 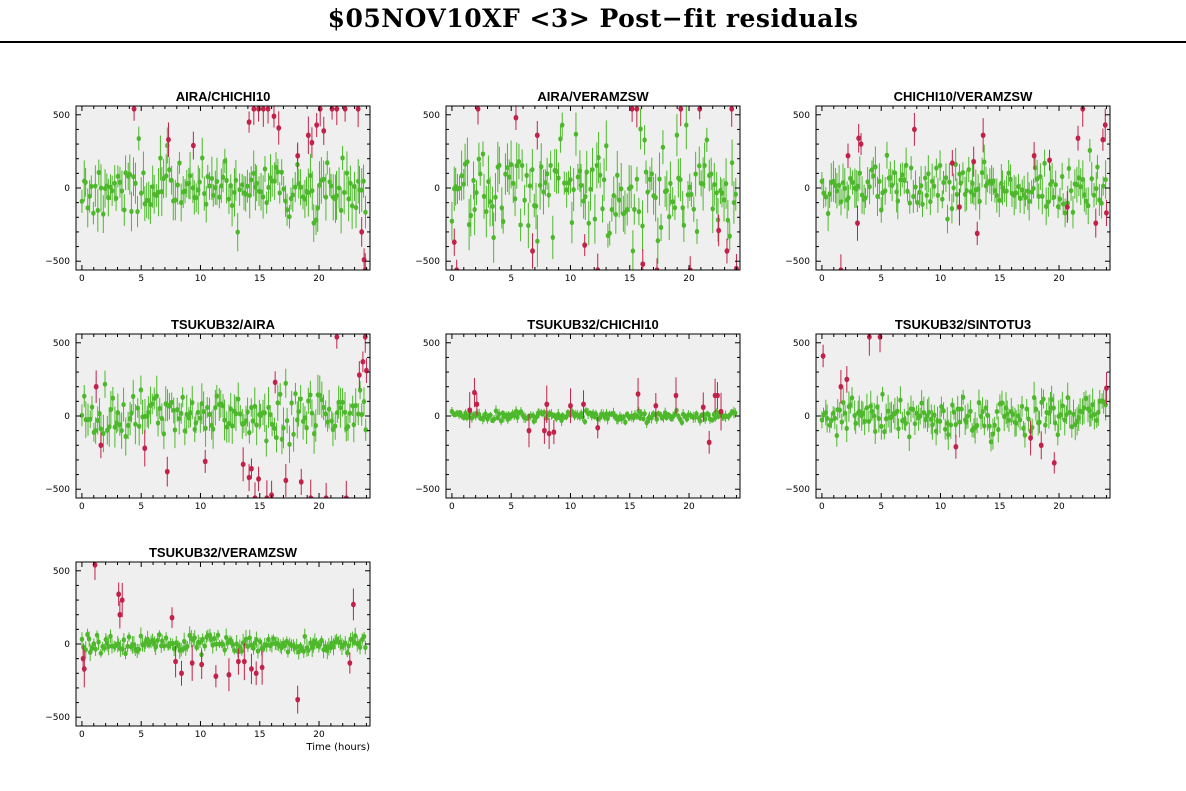 What do you see at coordinates (67, 417) in the screenshot?
I see `y-tick-label: 0` at bounding box center [67, 417].